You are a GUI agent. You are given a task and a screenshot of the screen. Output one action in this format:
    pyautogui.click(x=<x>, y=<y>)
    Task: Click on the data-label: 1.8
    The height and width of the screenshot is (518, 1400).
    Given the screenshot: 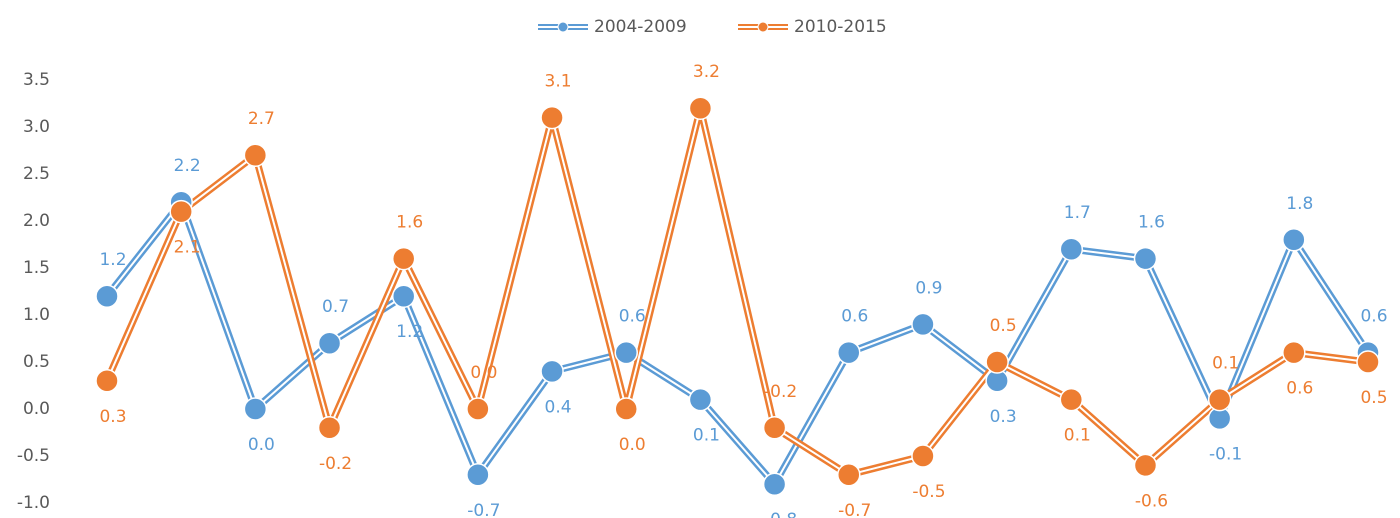 What is the action you would take?
    pyautogui.click(x=1299, y=204)
    